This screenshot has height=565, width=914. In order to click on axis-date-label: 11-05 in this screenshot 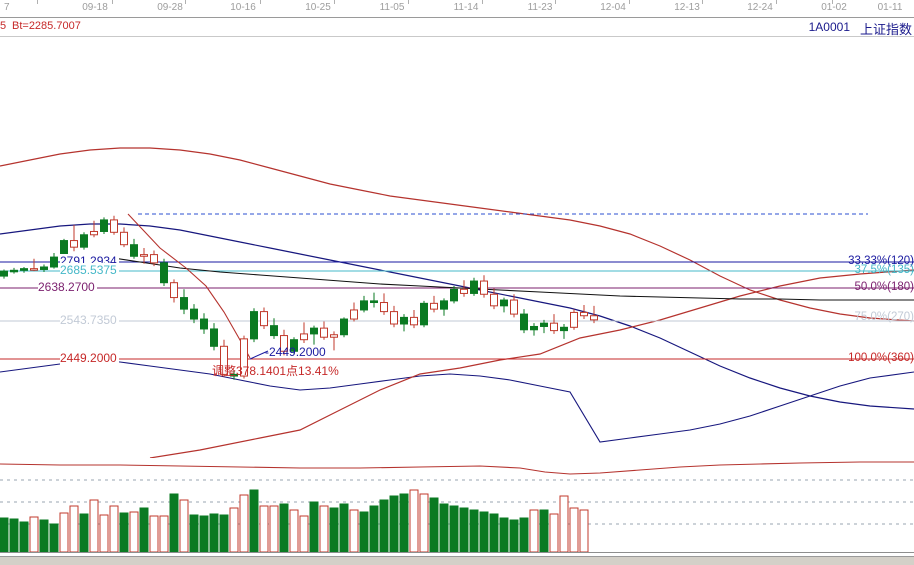, I will do `click(392, 7)`.